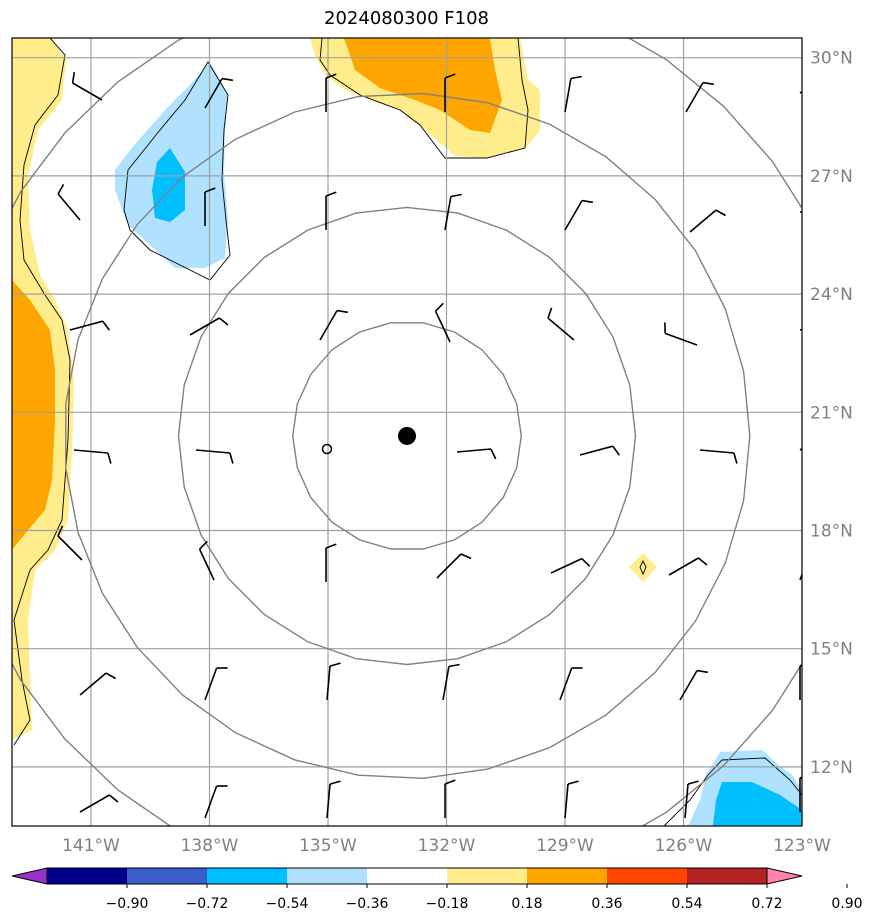 This screenshot has height=924, width=873. What do you see at coordinates (287, 904) in the screenshot?
I see `colorbar-tick-label: −0.54` at bounding box center [287, 904].